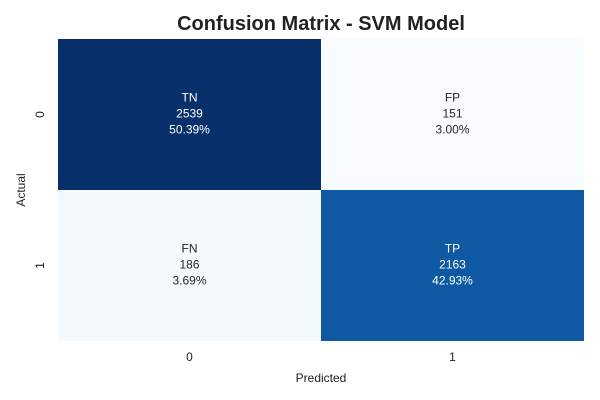 This screenshot has height=400, width=600. What do you see at coordinates (190, 249) in the screenshot?
I see `cell-label-fn: FN` at bounding box center [190, 249].